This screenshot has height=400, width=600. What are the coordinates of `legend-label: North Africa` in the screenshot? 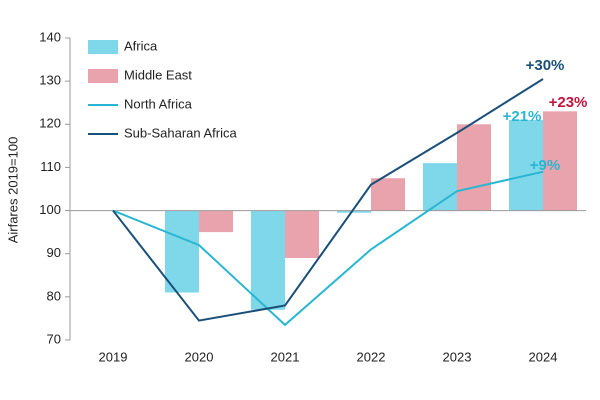 It's located at (158, 103).